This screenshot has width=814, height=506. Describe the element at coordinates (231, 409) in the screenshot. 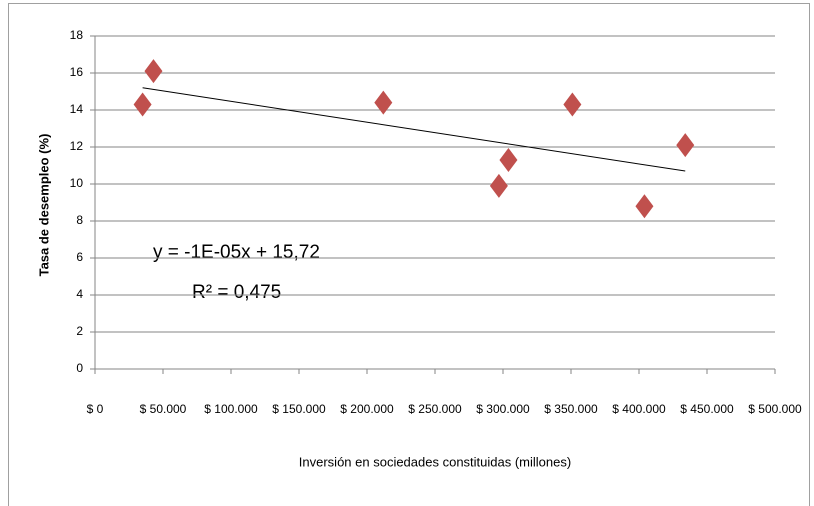

I see `x-tick-label: $ 100.000` at that location.